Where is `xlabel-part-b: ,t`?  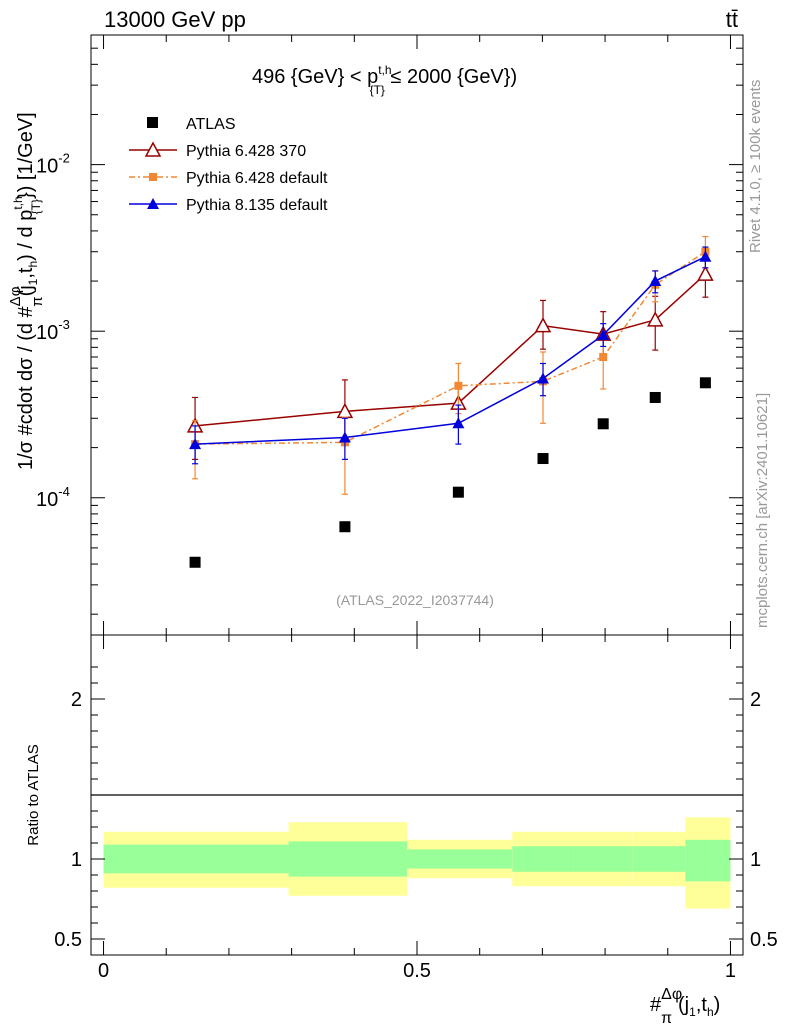
xlabel-part-b: ,t is located at coordinates (702, 1005).